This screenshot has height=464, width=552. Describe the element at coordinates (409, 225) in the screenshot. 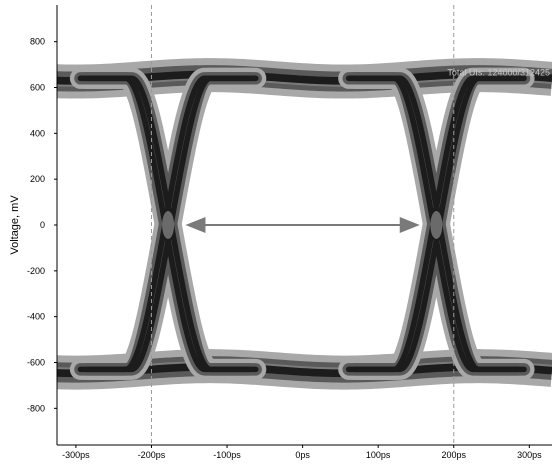

I see `arrow-head-right` at that location.